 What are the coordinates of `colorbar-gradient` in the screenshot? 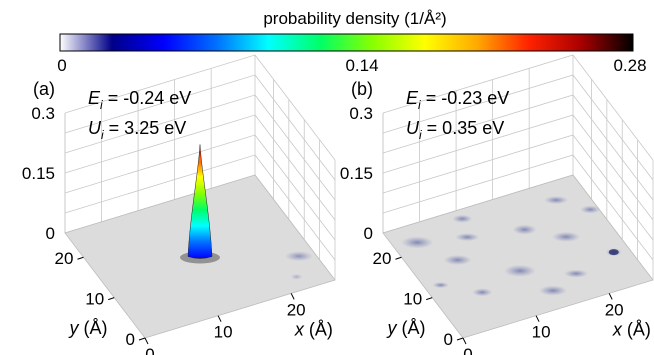 It's located at (346, 42).